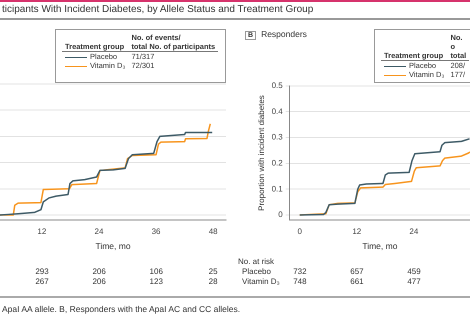 This screenshot has width=470, height=320. I want to click on chart-title: ticipants With Incident Diabetes, by Allele Status and Treatment Group, so click(158, 9).